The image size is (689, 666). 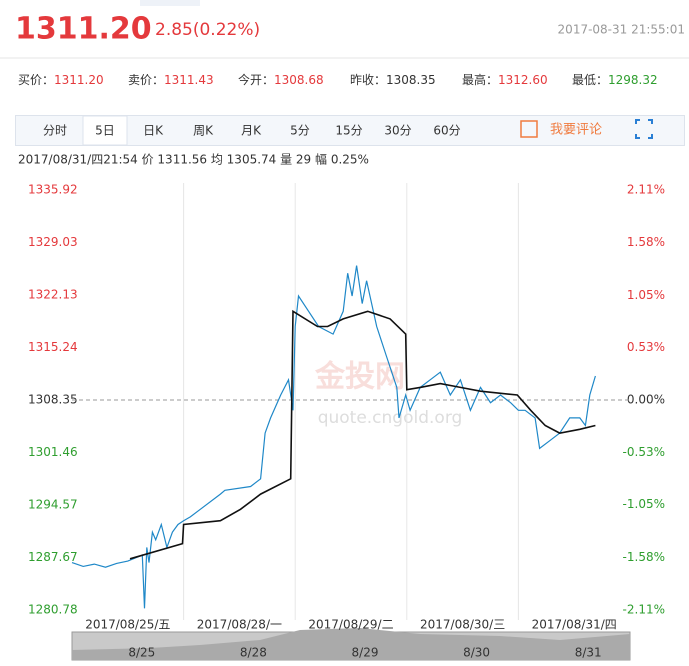 I want to click on watermark: 金投网, so click(x=359, y=377).